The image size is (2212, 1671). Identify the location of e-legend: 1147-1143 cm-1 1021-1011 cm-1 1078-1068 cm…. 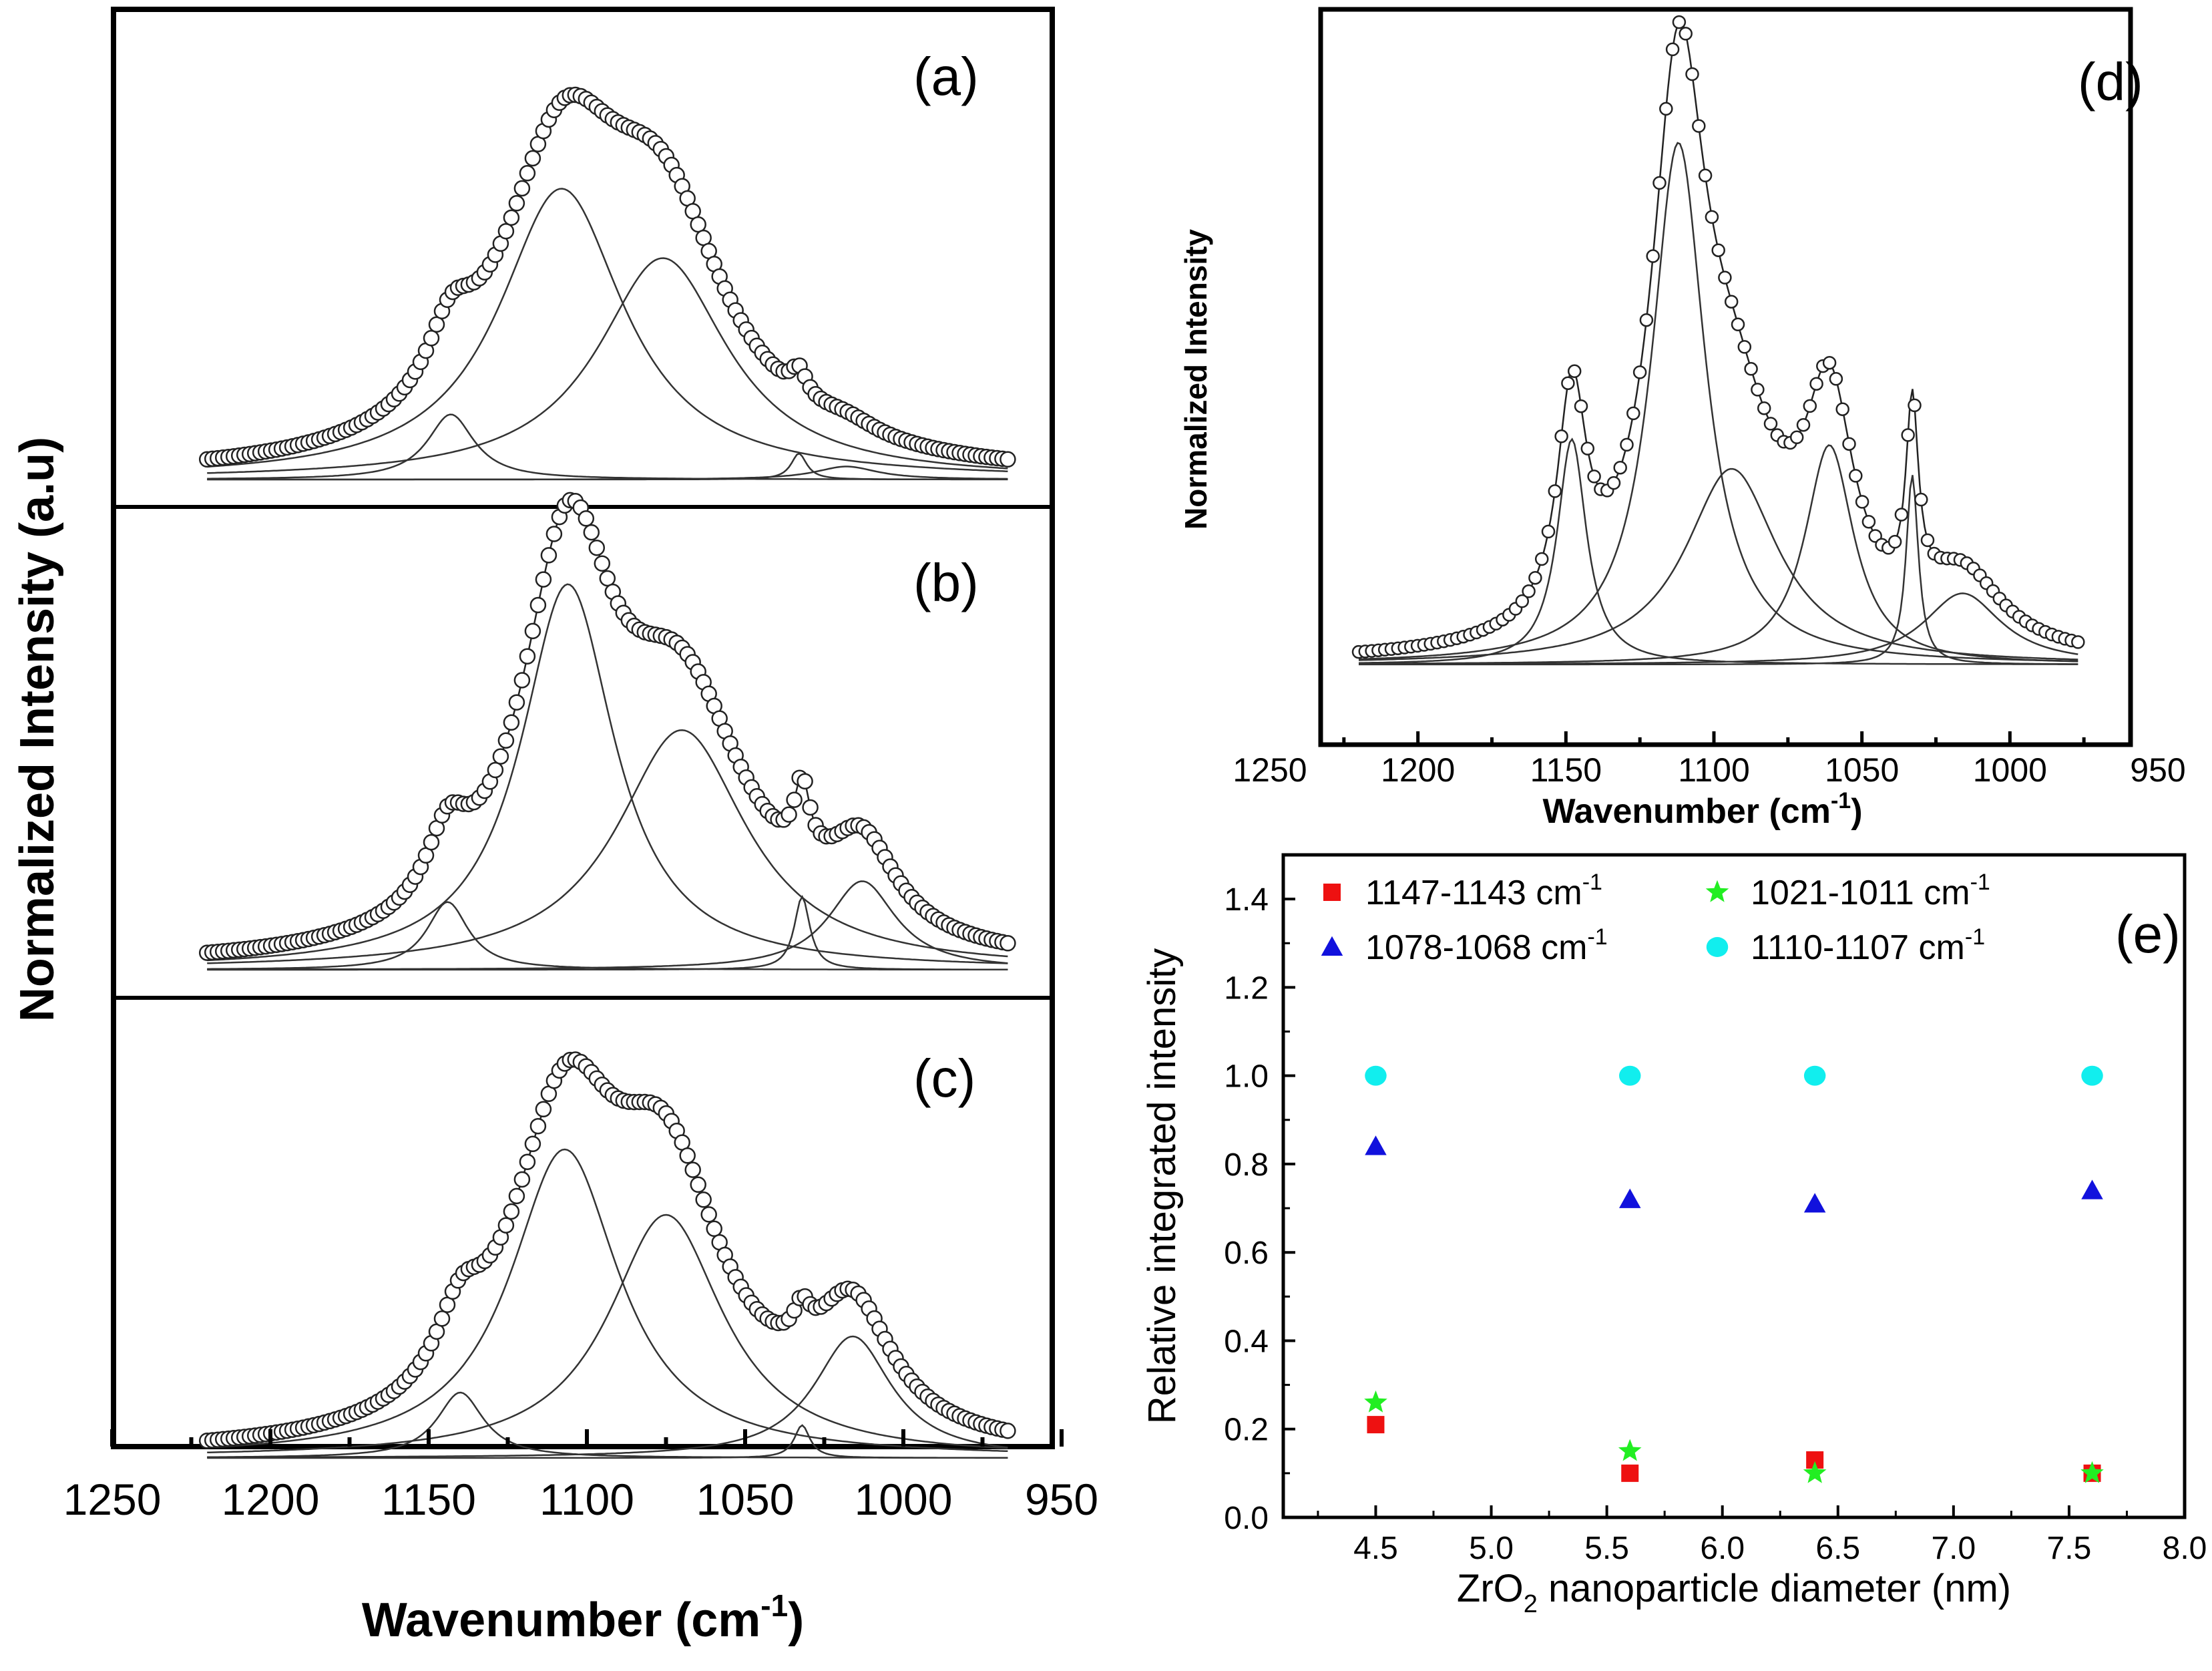
(1655, 918).